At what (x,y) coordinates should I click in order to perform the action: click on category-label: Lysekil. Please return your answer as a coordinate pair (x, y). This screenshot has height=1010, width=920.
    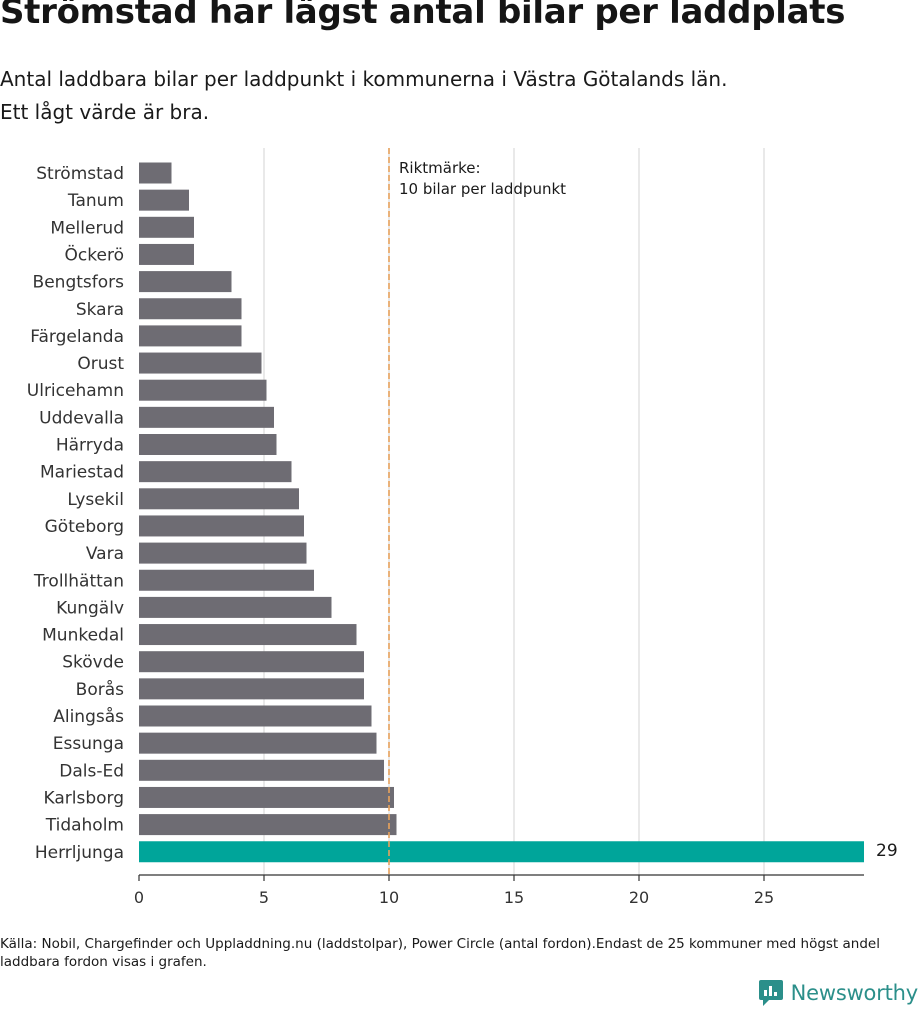
    Looking at the image, I should click on (95, 500).